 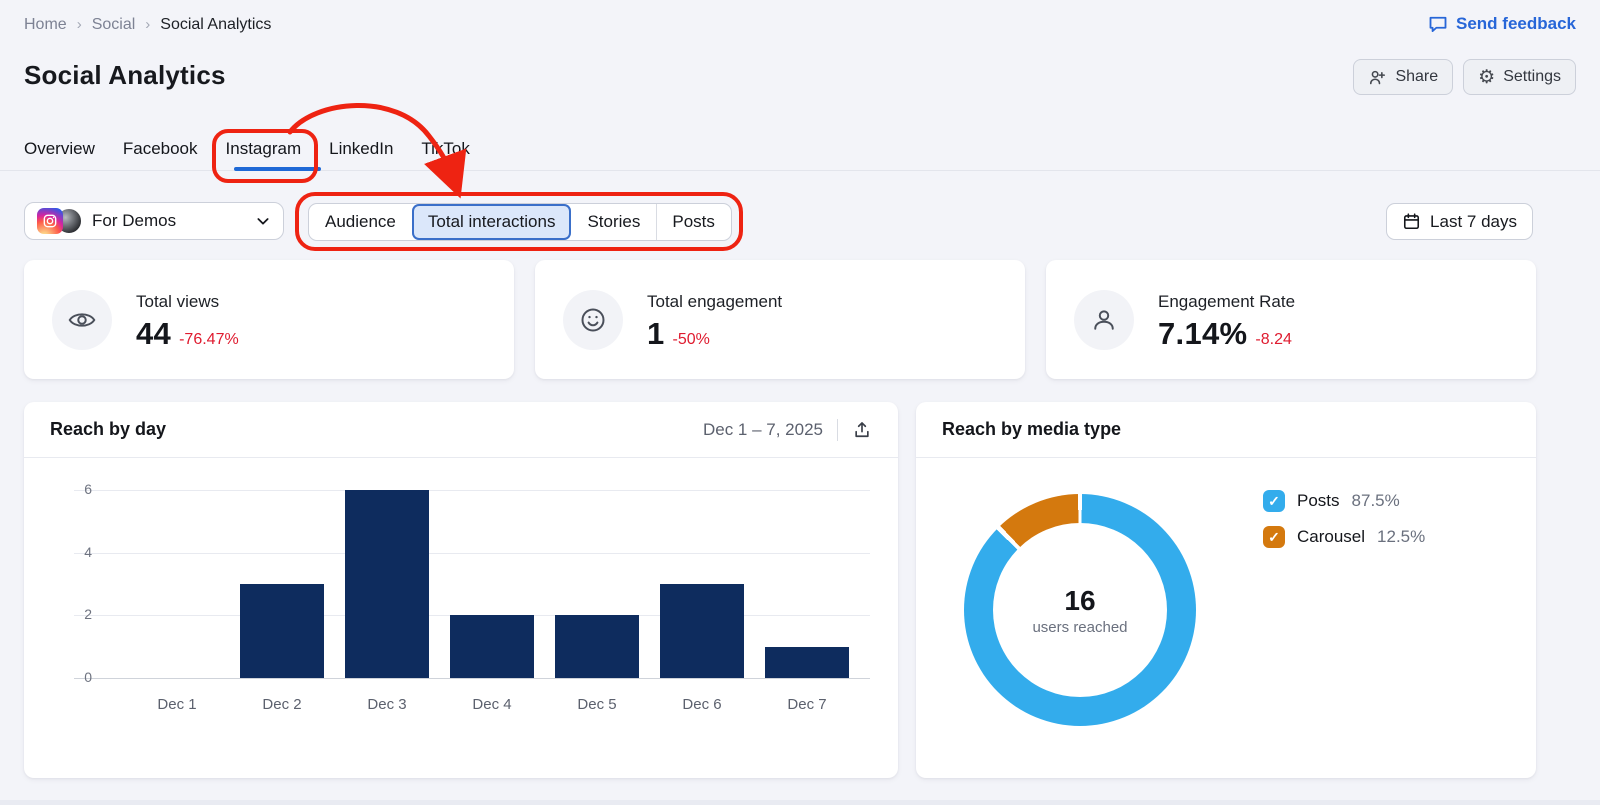 I want to click on tab-linkedin: LinkedIn, so click(x=361, y=148).